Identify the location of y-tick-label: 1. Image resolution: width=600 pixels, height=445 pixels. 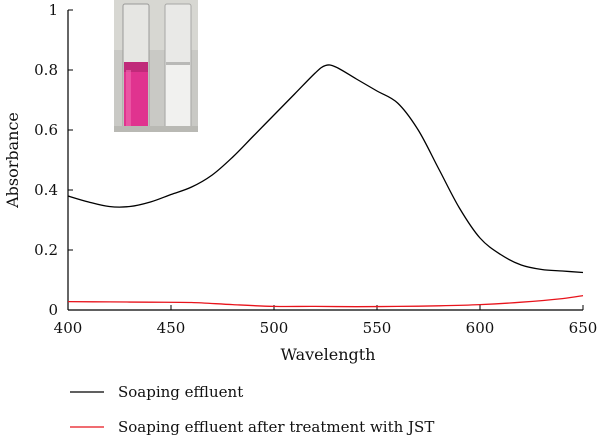
(53, 10).